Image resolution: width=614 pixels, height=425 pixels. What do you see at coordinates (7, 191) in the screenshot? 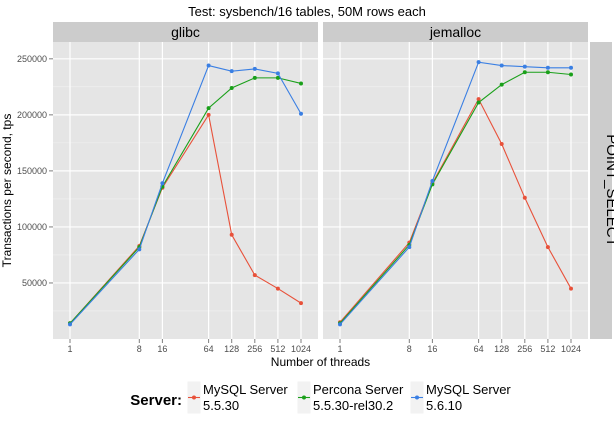
I see `y-axis-label: Transactions per second, tps` at bounding box center [7, 191].